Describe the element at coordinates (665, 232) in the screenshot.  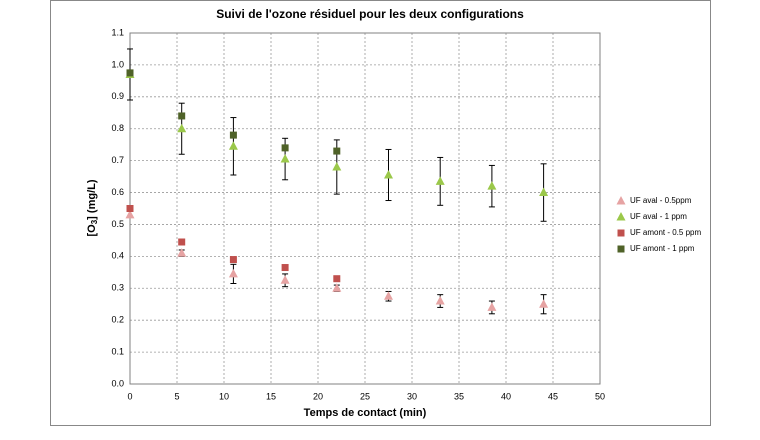
I see `legend-label: UF amont - 0.5 ppm` at that location.